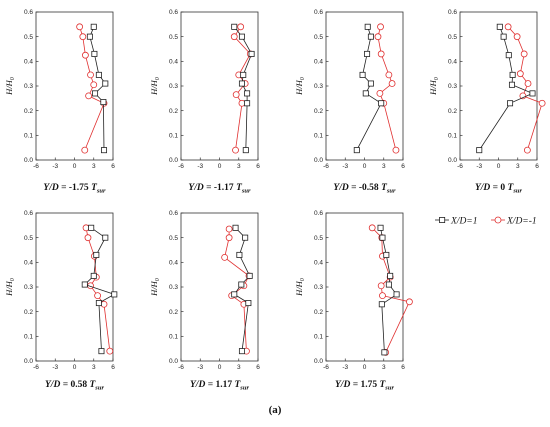 The height and width of the screenshot is (427, 550). Describe the element at coordinates (275, 410) in the screenshot. I see `figure-label: (a)` at that location.